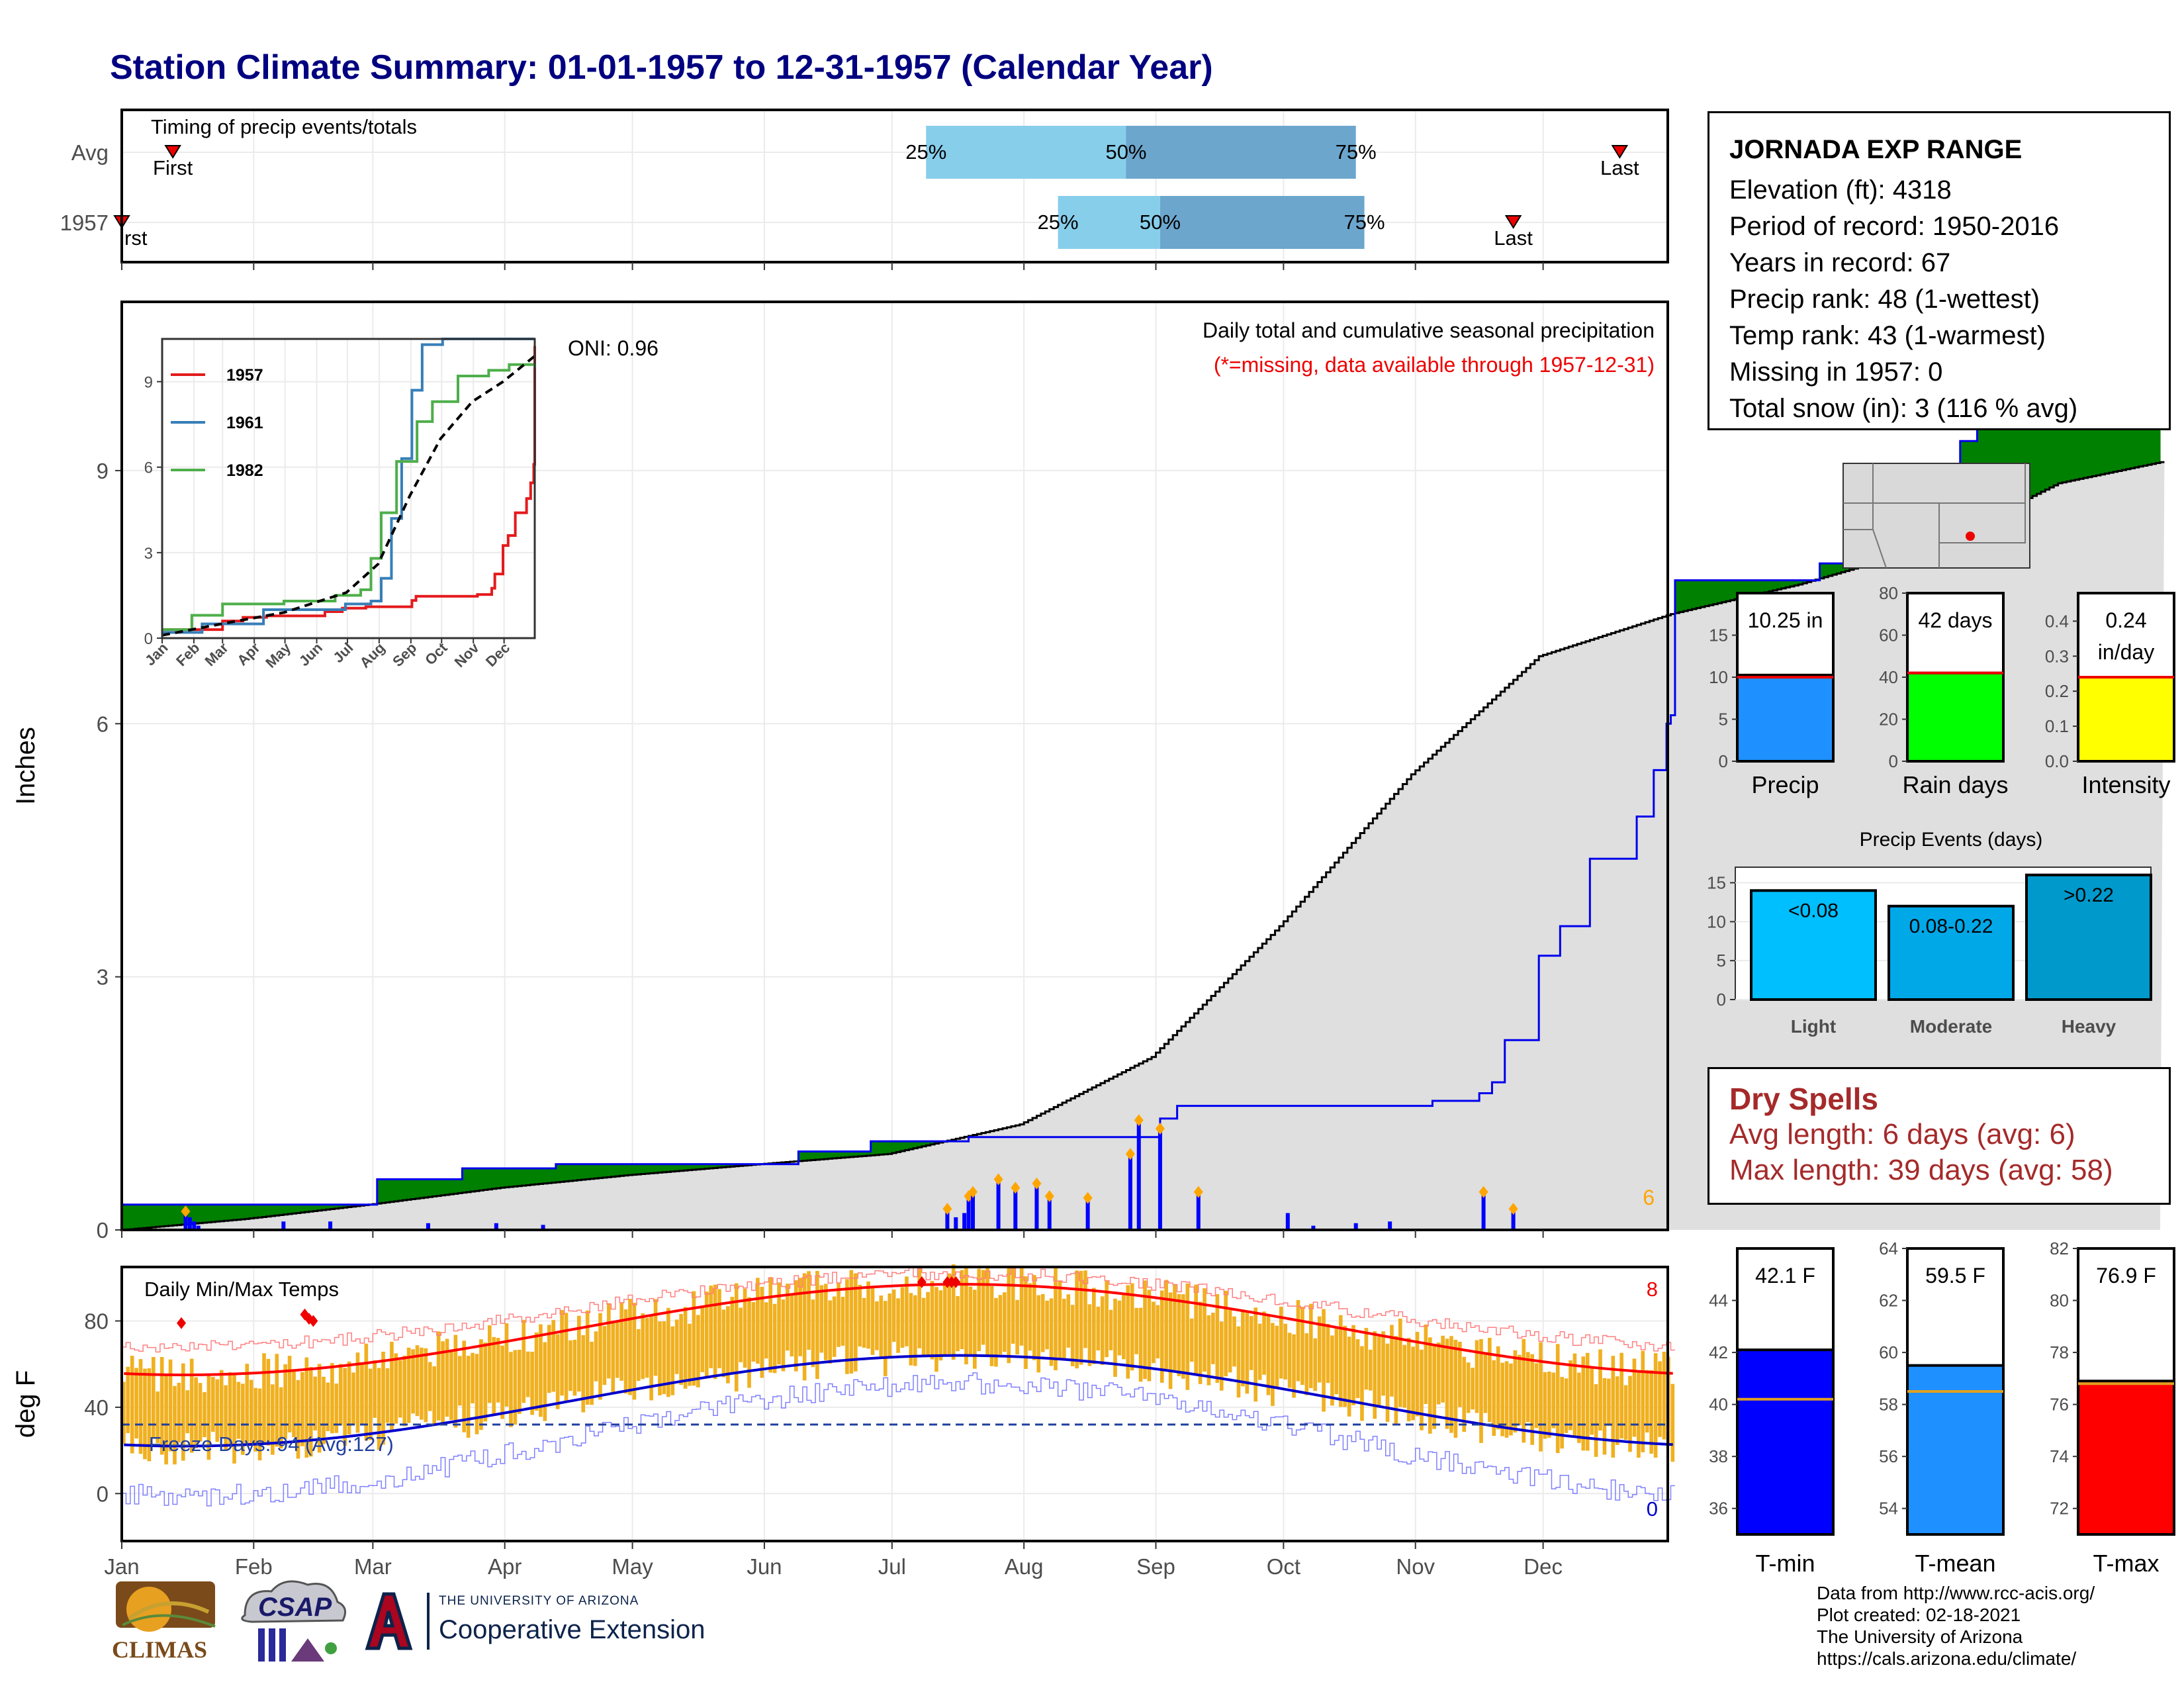 The width and height of the screenshot is (2184, 1688). Describe the element at coordinates (1803, 1099) in the screenshot. I see `dry-spells-title: Dry Spells` at that location.